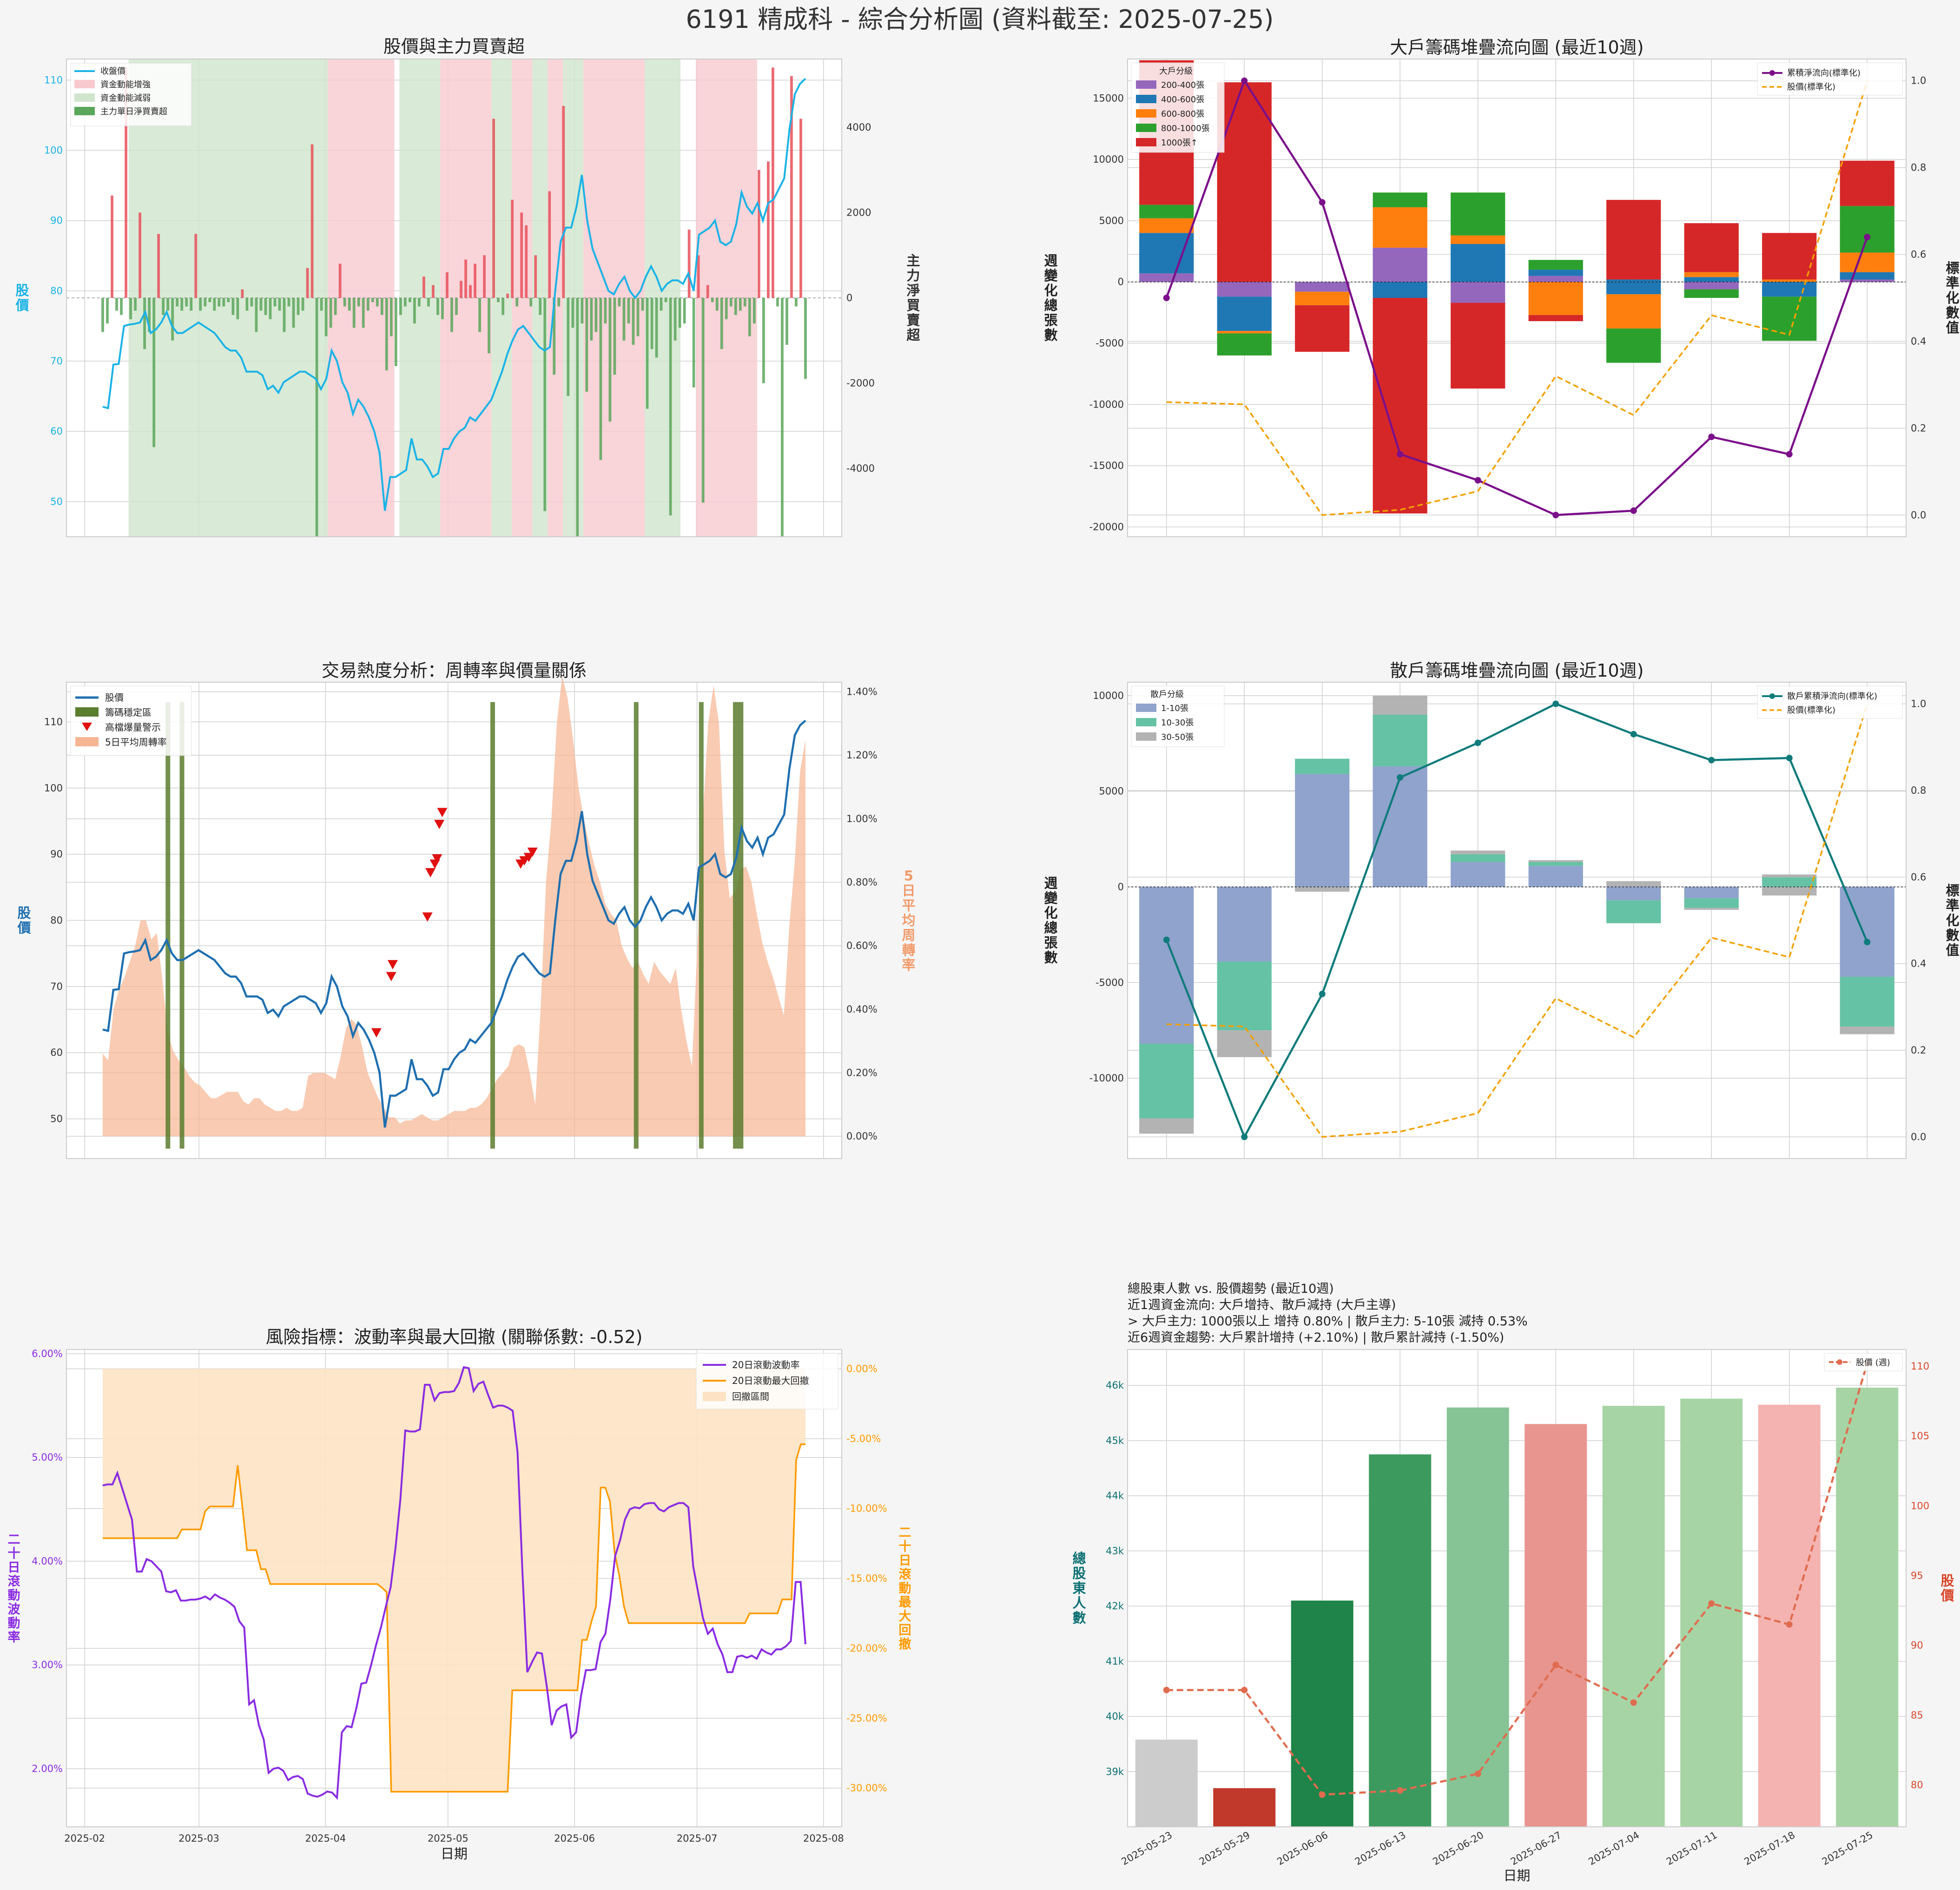  I want to click on y-tick-left: 39k, so click(1115, 1771).